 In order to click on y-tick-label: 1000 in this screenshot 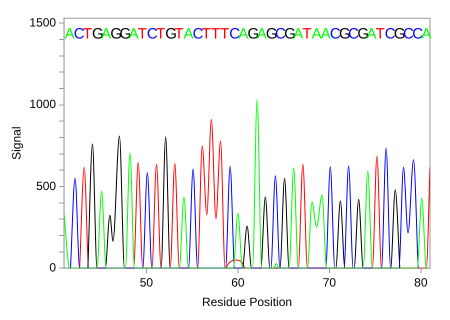, I will do `click(42, 104)`.